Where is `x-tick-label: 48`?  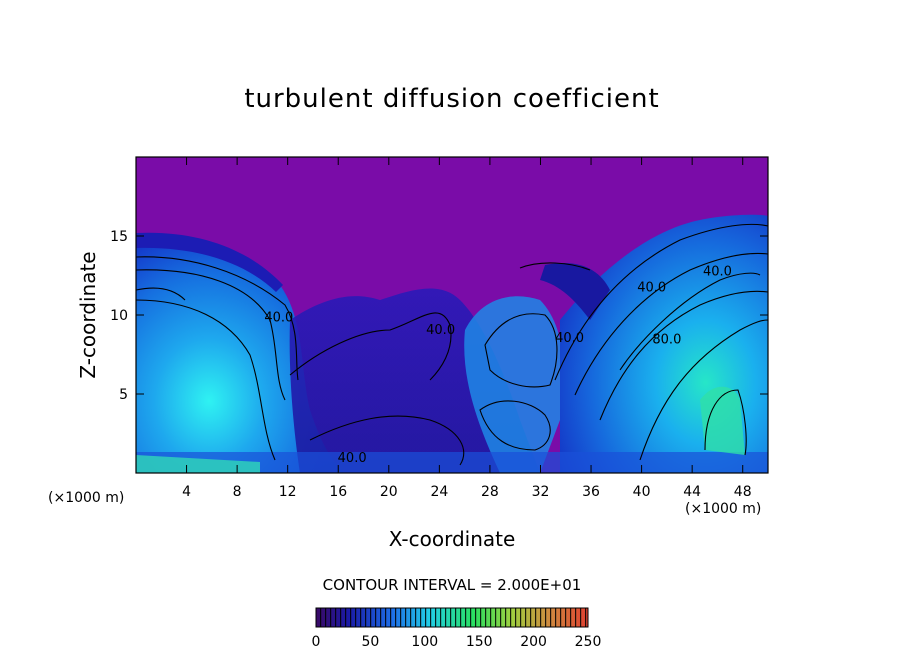
x-tick-label: 48 is located at coordinates (743, 492).